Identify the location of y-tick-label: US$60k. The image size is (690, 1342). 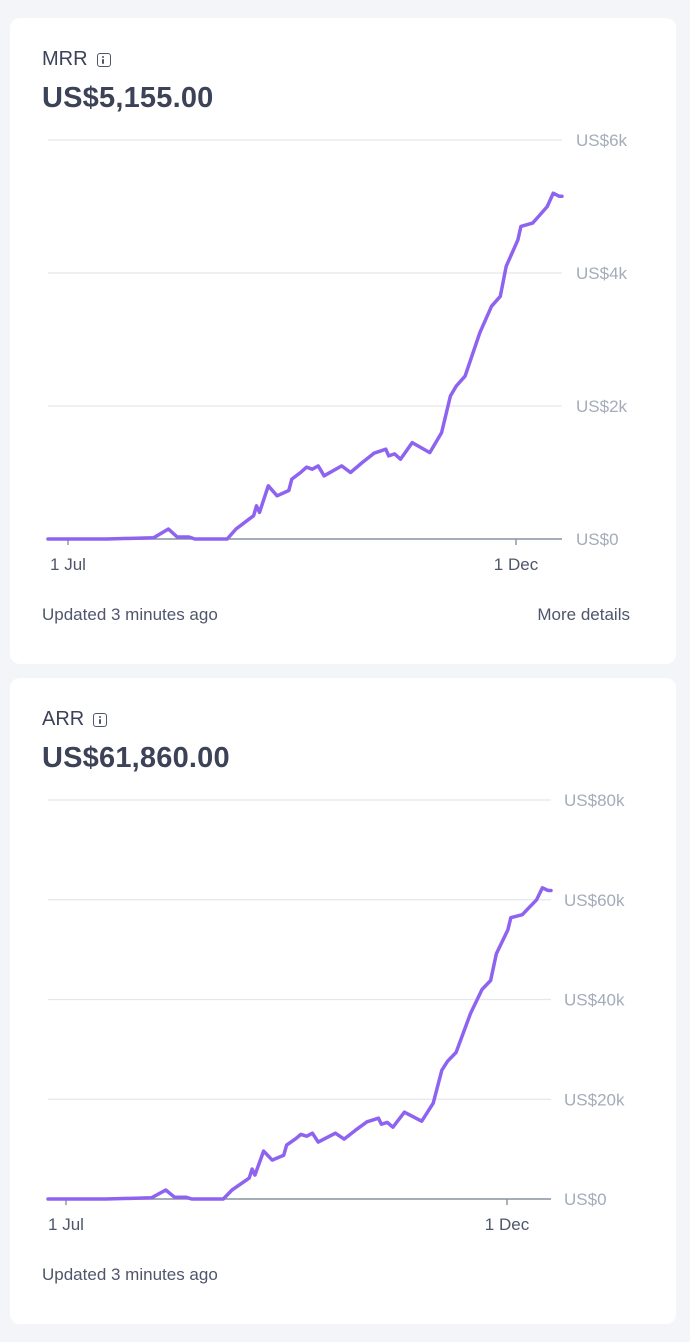
(594, 900).